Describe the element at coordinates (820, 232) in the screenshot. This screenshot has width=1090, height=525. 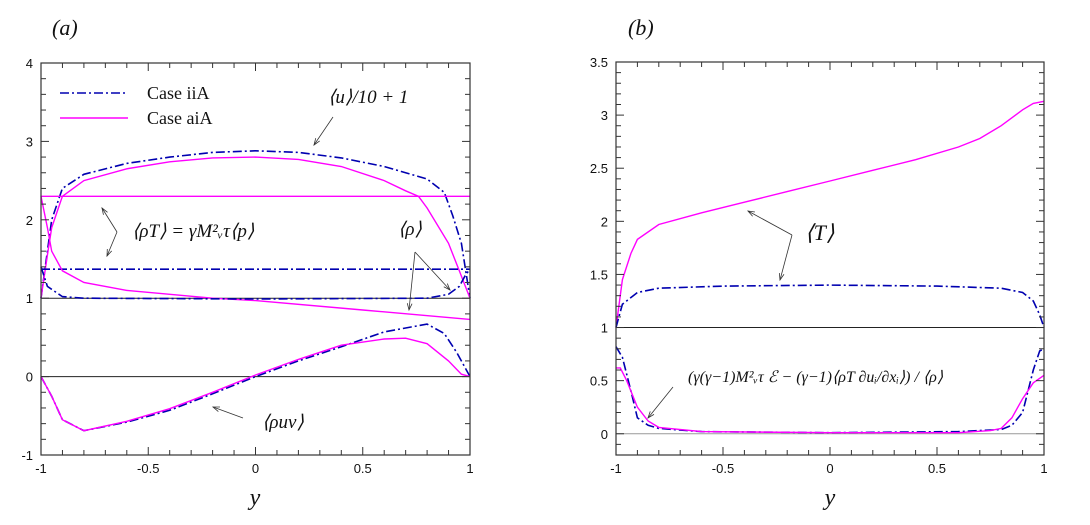
I see `annotation-T: ⟨T⟩` at that location.